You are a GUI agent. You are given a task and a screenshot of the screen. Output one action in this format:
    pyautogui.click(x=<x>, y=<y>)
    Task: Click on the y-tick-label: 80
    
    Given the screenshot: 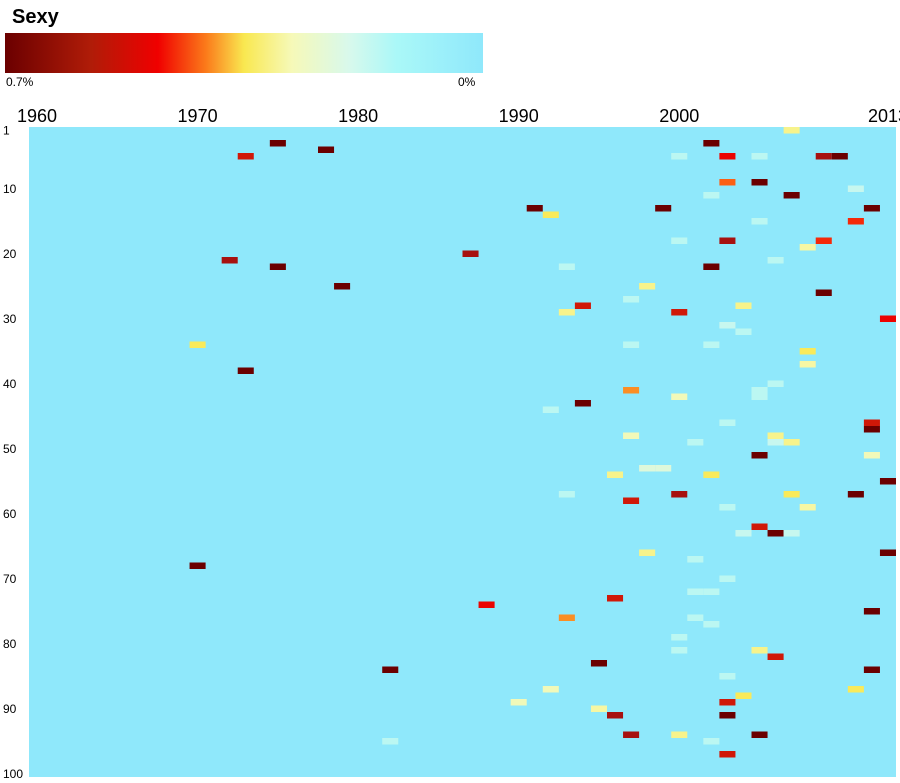 What is the action you would take?
    pyautogui.click(x=10, y=644)
    